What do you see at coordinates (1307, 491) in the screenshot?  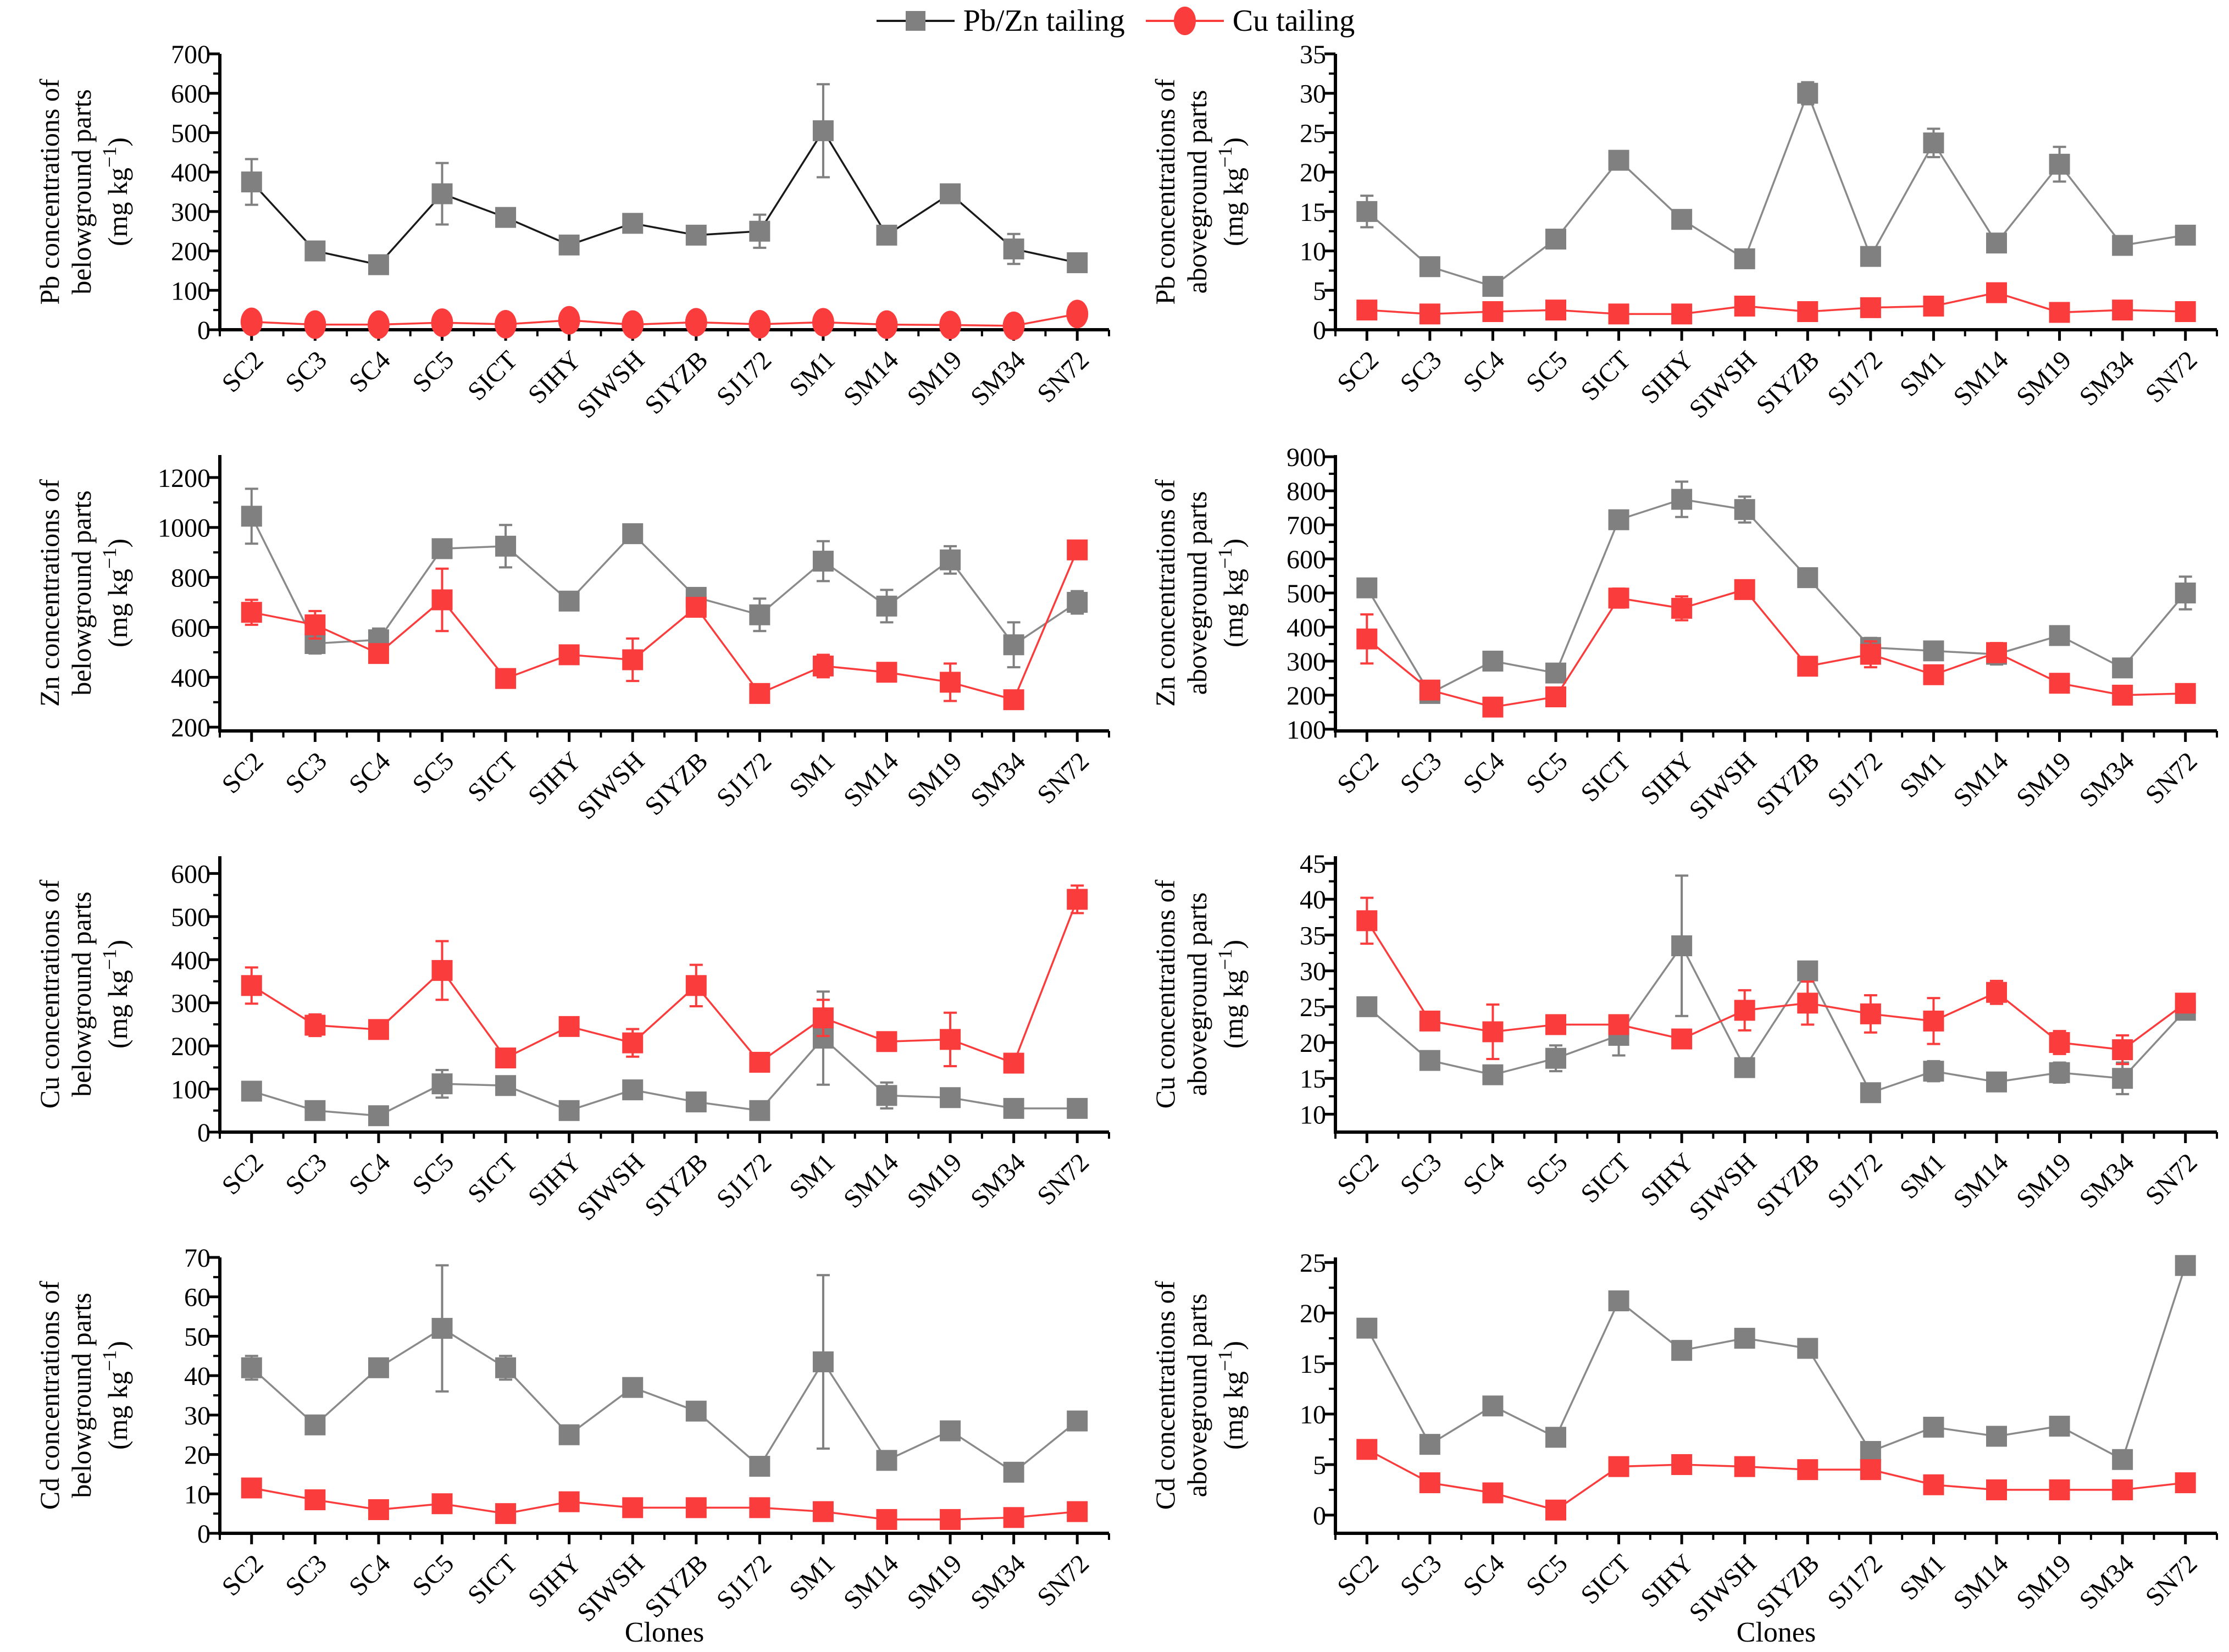 I see `y-tick-label: 800` at bounding box center [1307, 491].